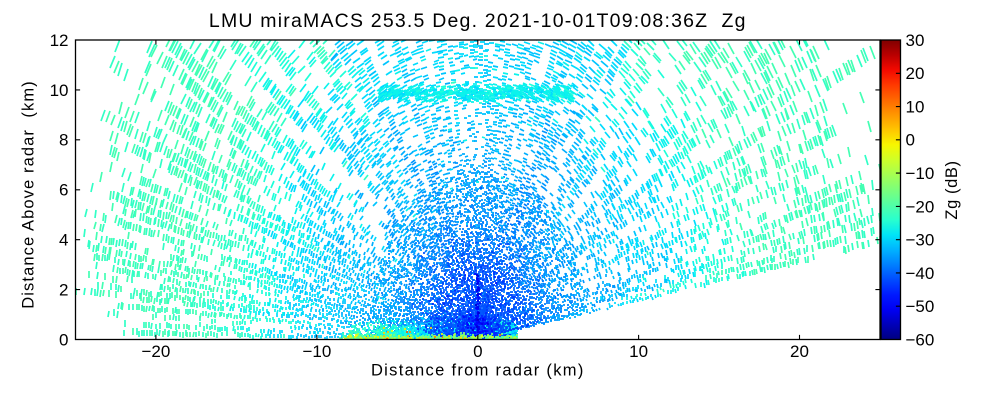 The height and width of the screenshot is (400, 1000). What do you see at coordinates (63, 140) in the screenshot?
I see `svg-text: 8` at bounding box center [63, 140].